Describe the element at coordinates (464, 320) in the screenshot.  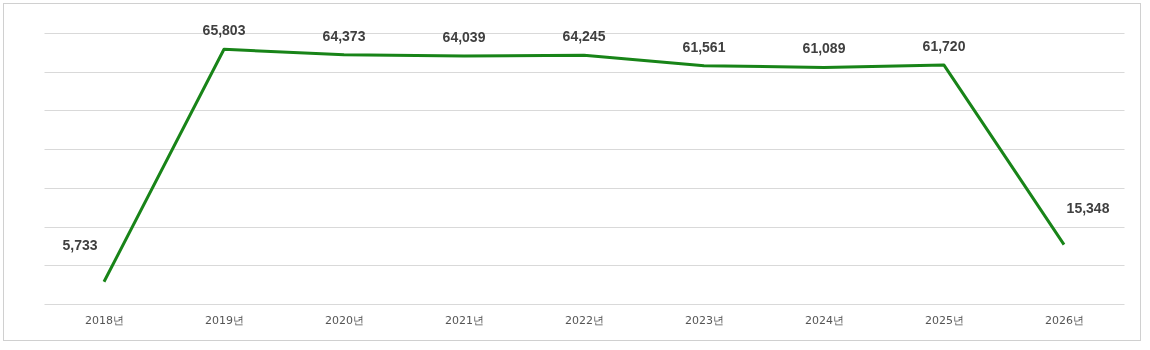
I see `x-tick-label: 2021년` at that location.